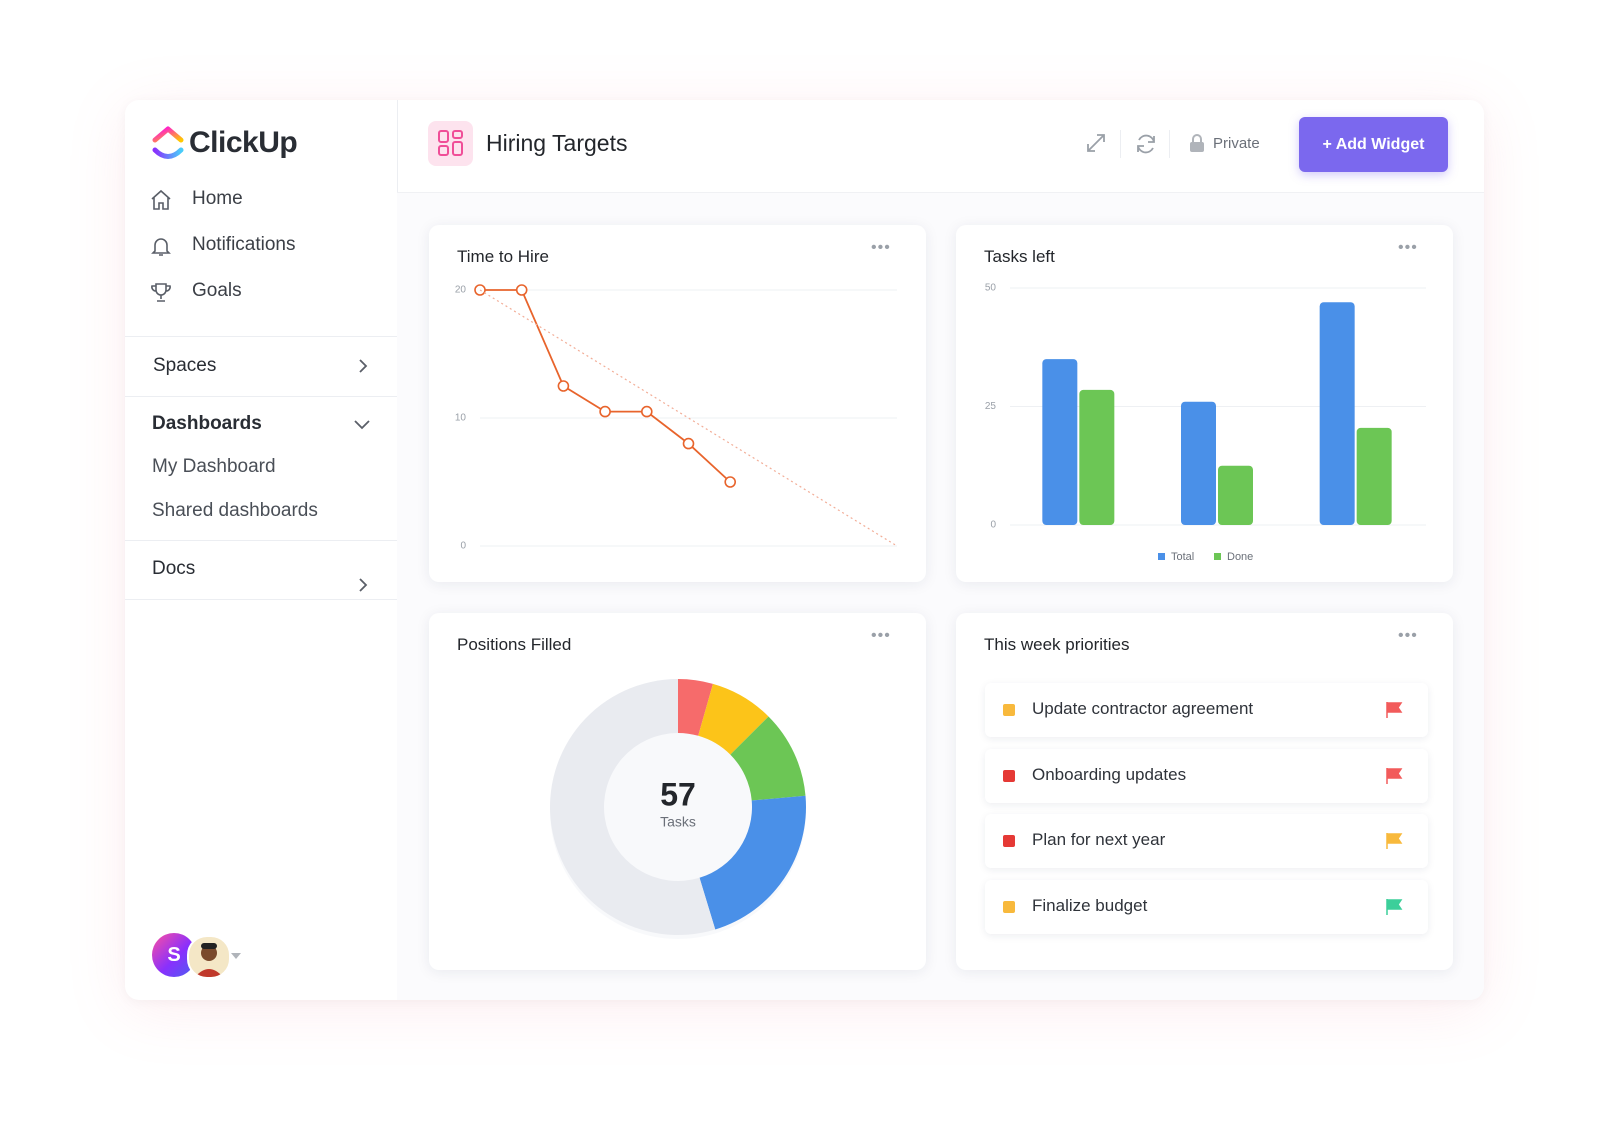 The image size is (1600, 1145). I want to click on trophy-icon, so click(161, 292).